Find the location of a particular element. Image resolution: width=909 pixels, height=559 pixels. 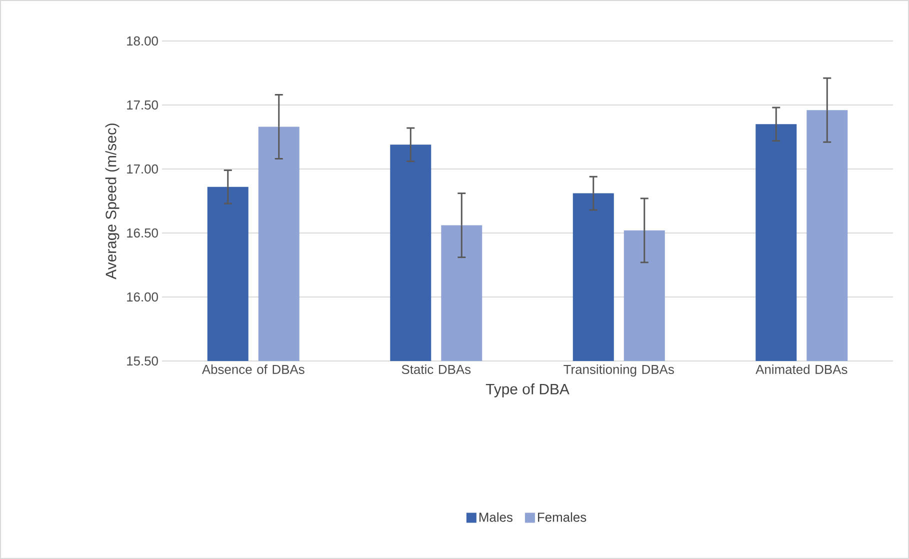

x-tick-label: Static DBAs is located at coordinates (436, 369).